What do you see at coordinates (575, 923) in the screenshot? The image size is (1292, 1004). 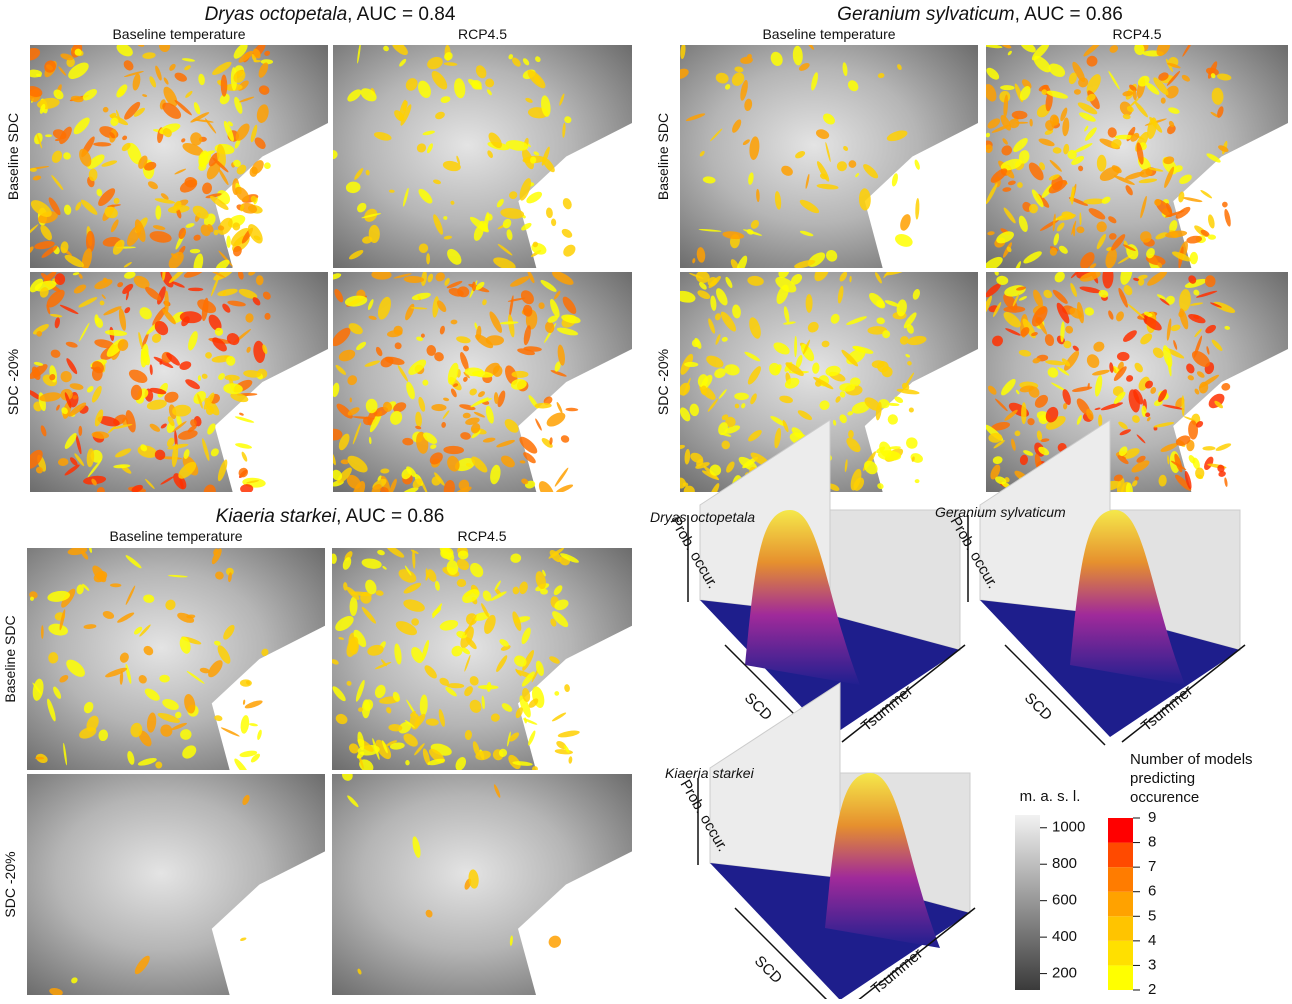 I see `sea` at bounding box center [575, 923].